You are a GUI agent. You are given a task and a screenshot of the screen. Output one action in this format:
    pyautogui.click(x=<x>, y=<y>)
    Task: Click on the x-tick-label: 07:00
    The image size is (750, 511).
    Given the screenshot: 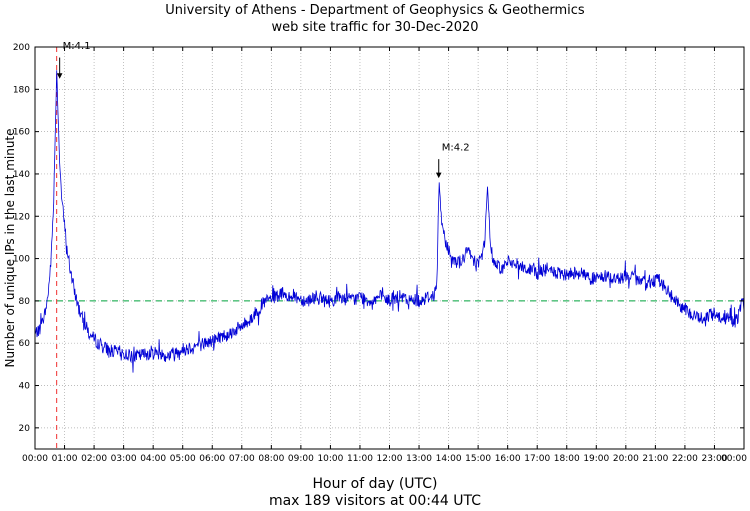 What is the action you would take?
    pyautogui.click(x=242, y=459)
    